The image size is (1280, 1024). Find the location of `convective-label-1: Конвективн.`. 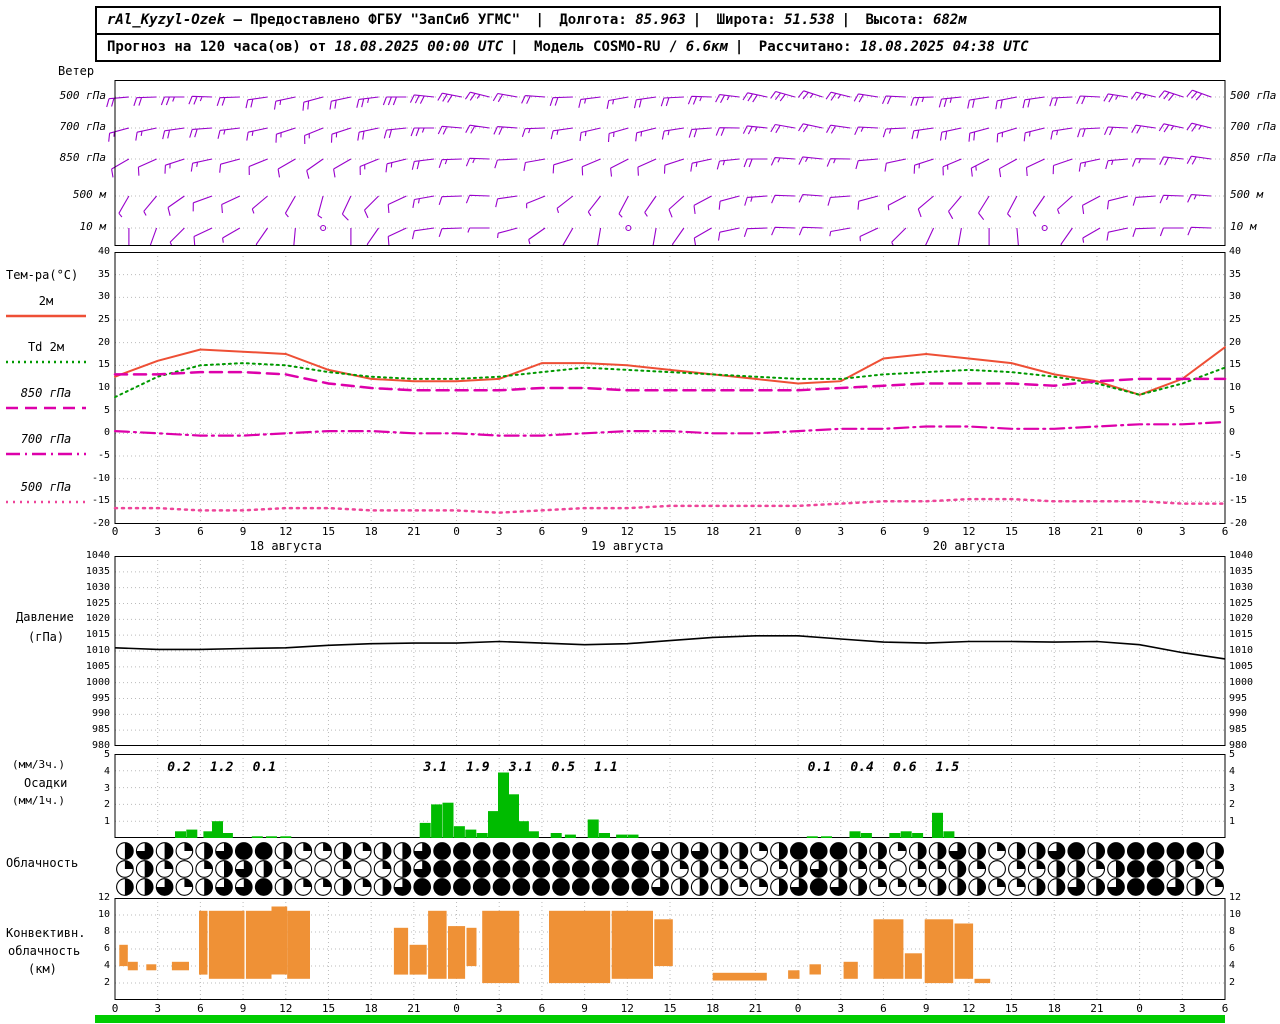

convective-label-1: Конвективн. is located at coordinates (46, 933).